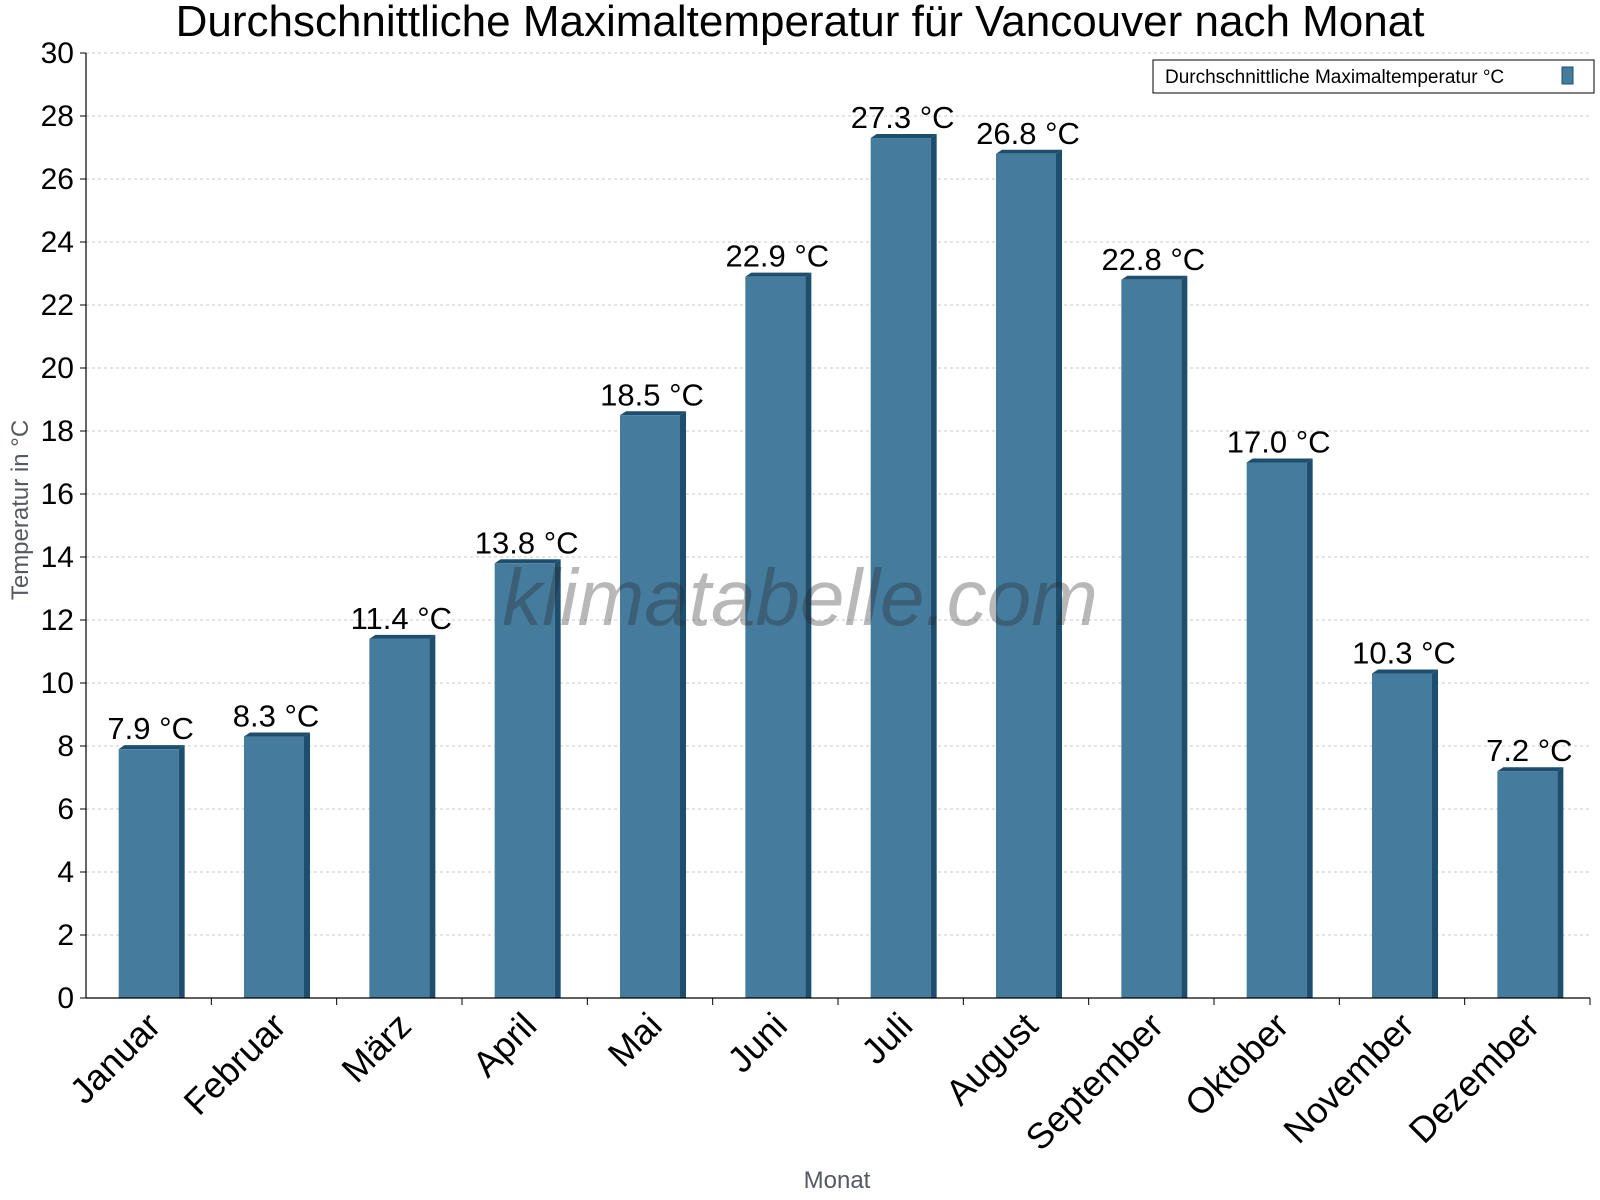 Image resolution: width=1600 pixels, height=1200 pixels. I want to click on x-tick-label: Dezember, so click(1474, 1078).